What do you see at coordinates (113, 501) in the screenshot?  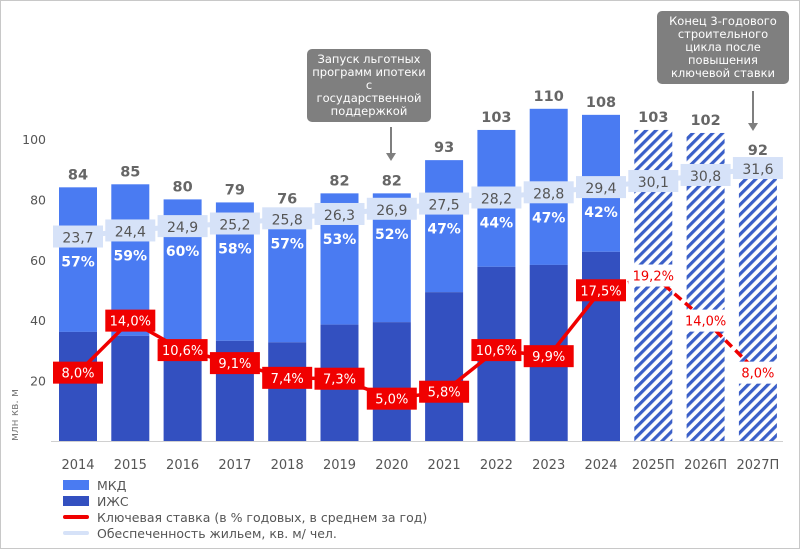 I see `legend-label: ИЖС` at bounding box center [113, 501].